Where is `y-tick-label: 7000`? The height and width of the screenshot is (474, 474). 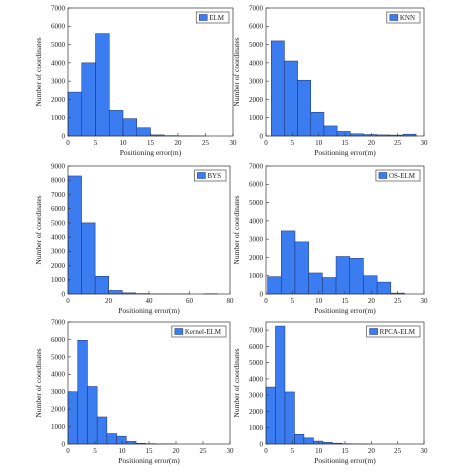
y-tick-label: 7000 is located at coordinates (58, 8).